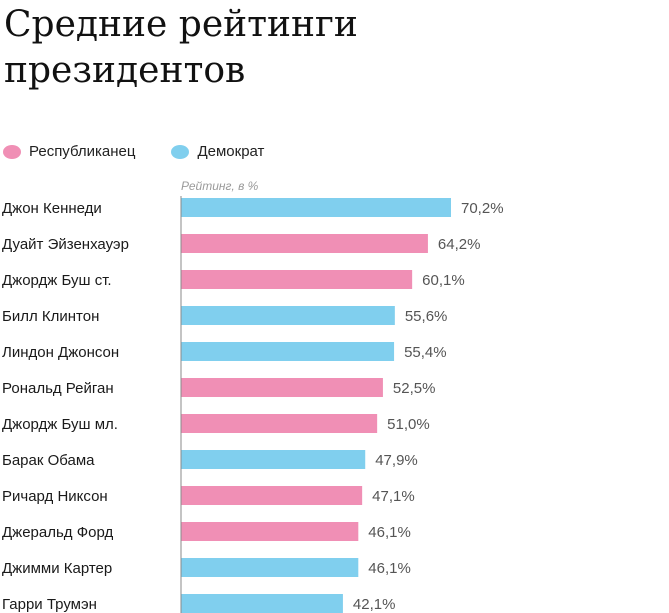  I want to click on category-label: Линдон Джонсон, so click(60, 352).